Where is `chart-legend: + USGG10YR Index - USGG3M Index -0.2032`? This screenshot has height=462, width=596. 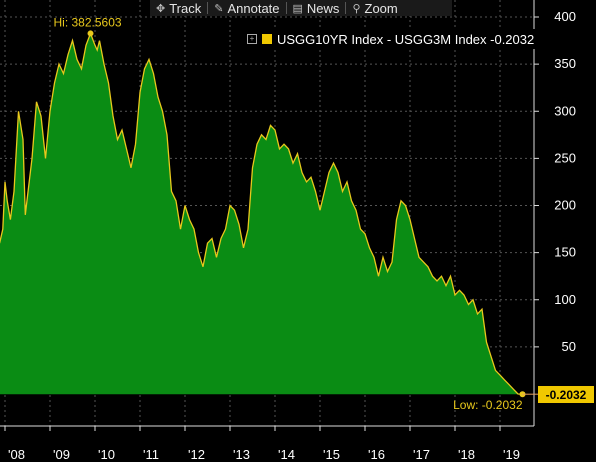
chart-legend: + USGG10YR Index - USGG3M Index -0.2032 is located at coordinates (391, 39).